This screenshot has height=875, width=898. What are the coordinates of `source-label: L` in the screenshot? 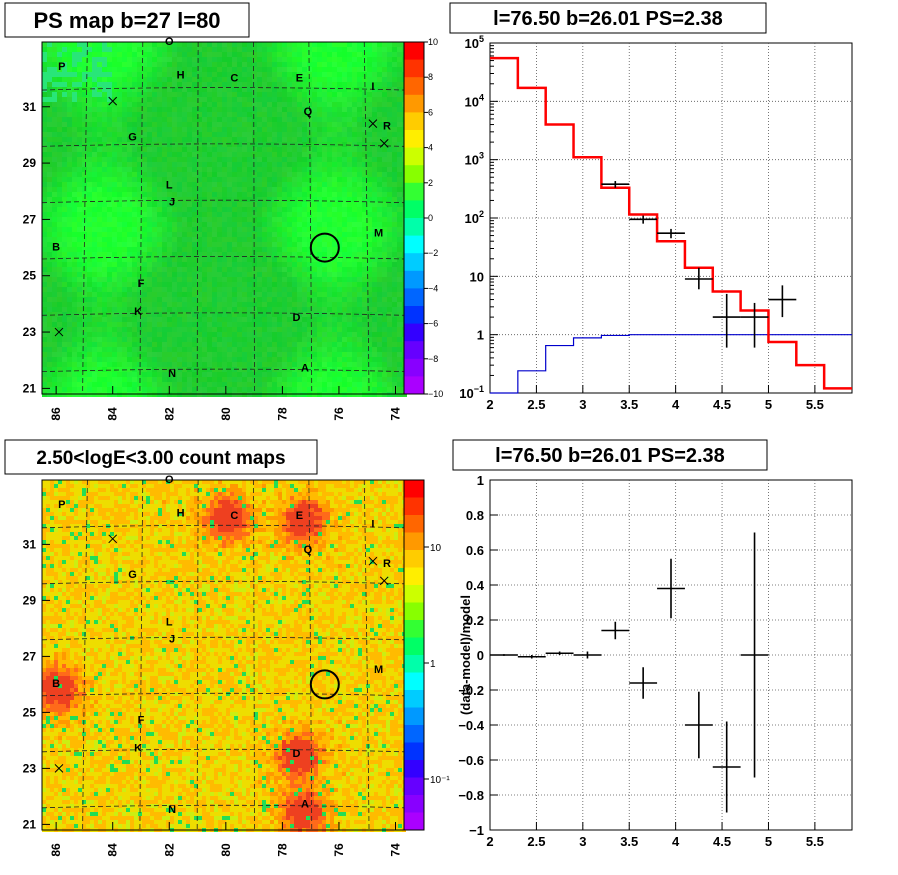 It's located at (169, 623).